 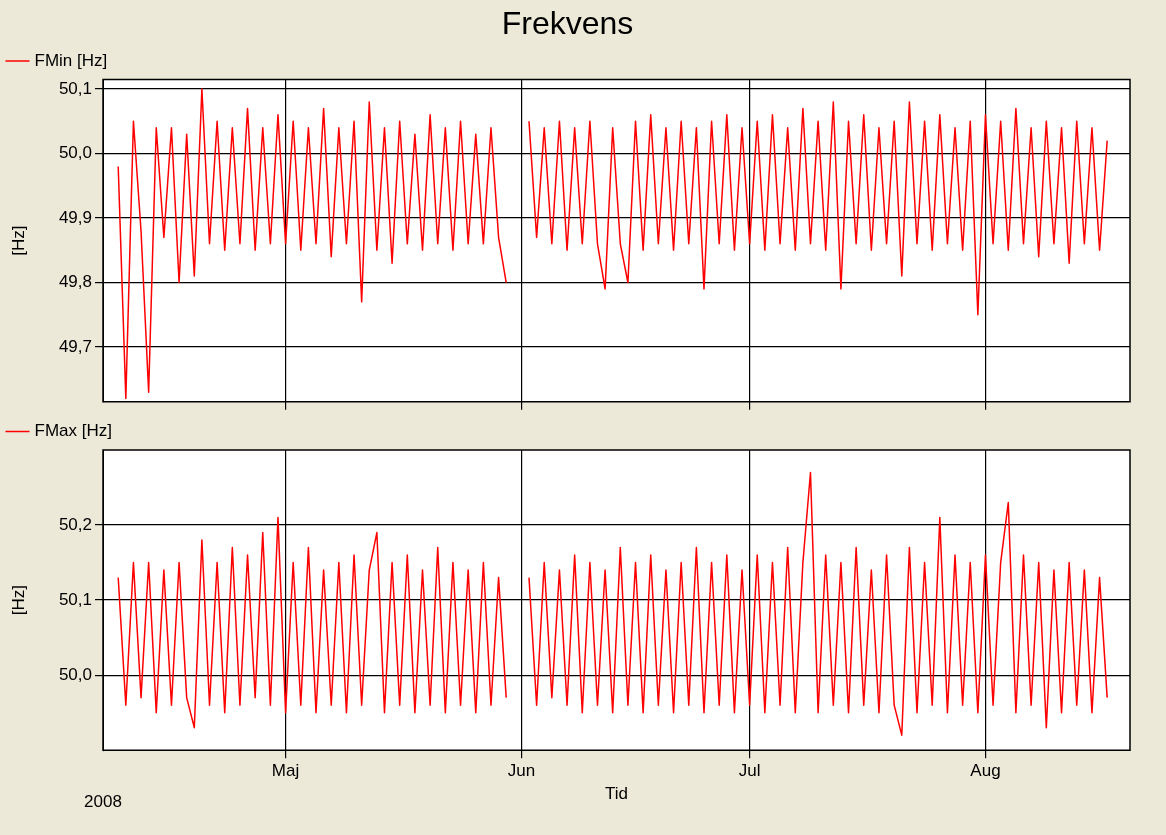 What do you see at coordinates (567, 23) in the screenshot?
I see `chart-title: Frekvens` at bounding box center [567, 23].